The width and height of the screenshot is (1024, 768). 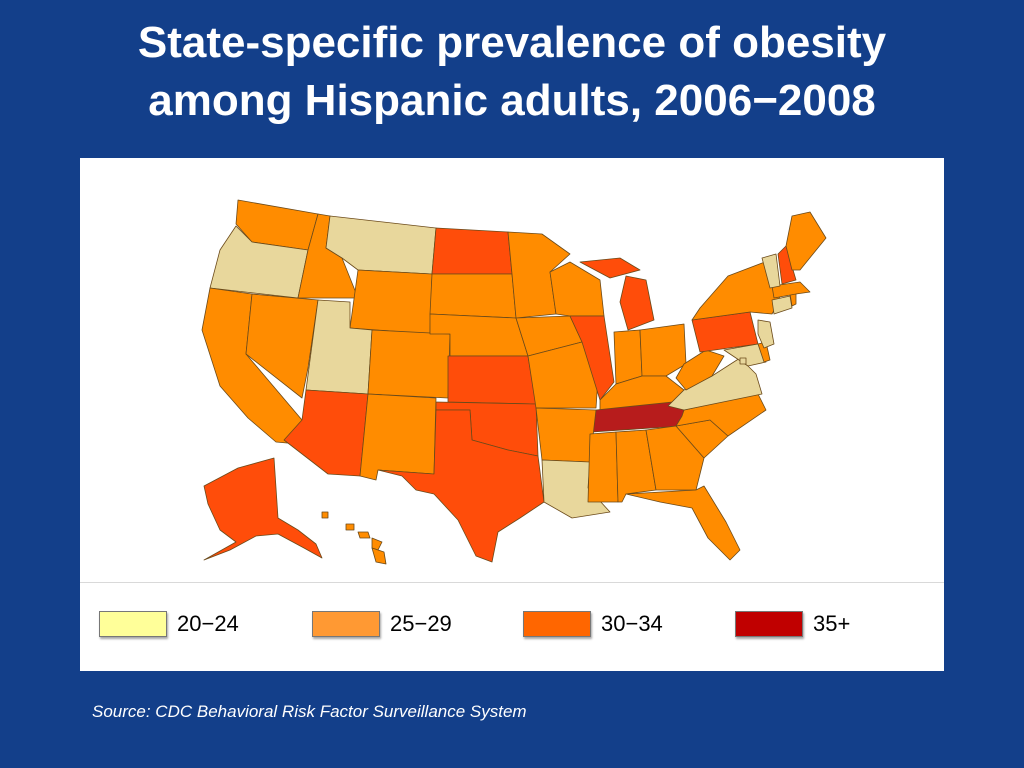 I want to click on state-DC, so click(x=743, y=361).